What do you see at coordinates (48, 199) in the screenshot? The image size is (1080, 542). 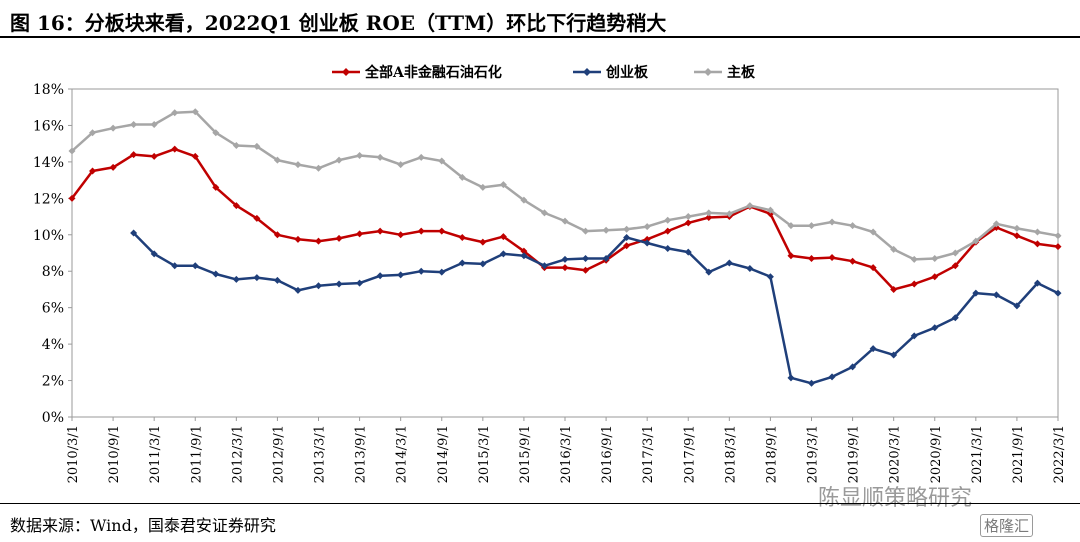 I see `y-tick-label: 12%` at bounding box center [48, 199].